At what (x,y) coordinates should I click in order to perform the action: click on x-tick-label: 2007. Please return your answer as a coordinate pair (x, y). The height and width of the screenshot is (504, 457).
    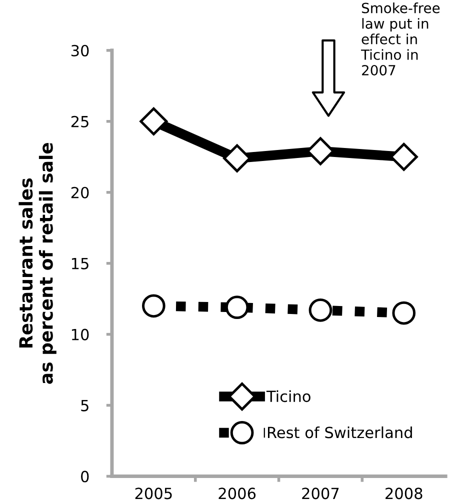
    Looking at the image, I should click on (320, 494).